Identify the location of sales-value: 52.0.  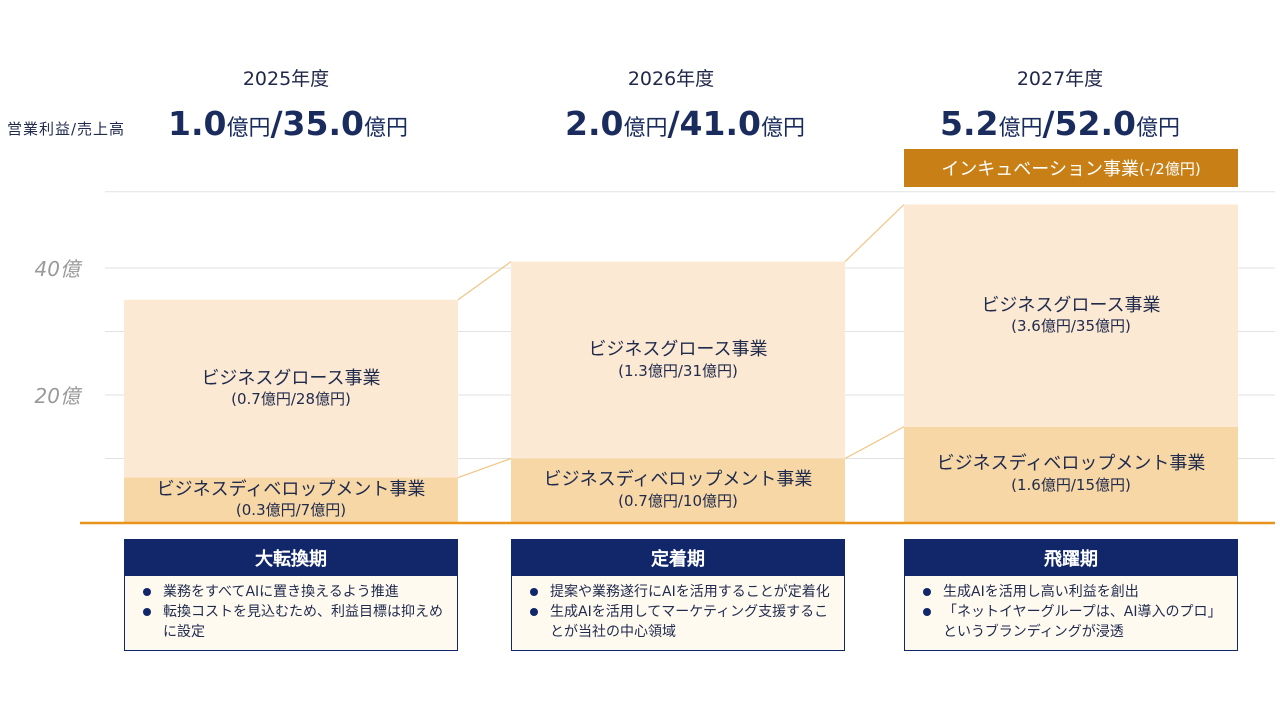
(1095, 123).